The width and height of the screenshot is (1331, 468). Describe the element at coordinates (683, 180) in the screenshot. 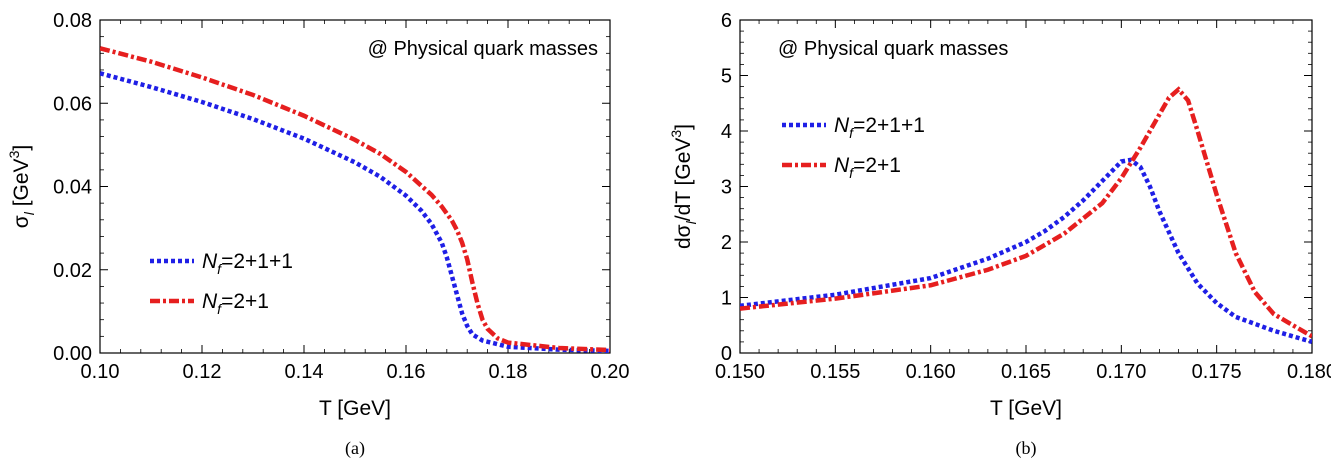

I see `y-axis-label-rest: /dT [GeV` at that location.